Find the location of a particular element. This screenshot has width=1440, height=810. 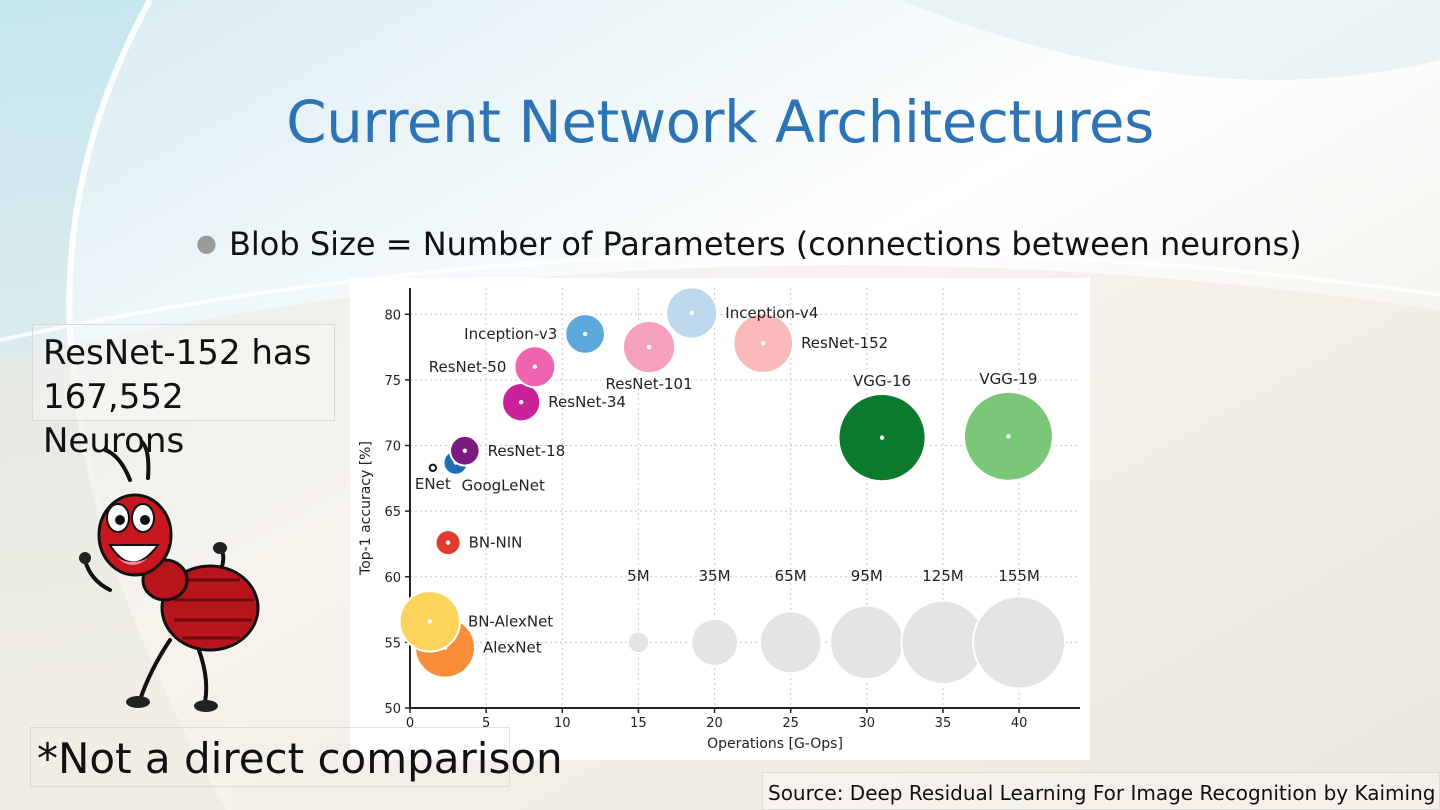

y-tick-label: 70 is located at coordinates (392, 447).